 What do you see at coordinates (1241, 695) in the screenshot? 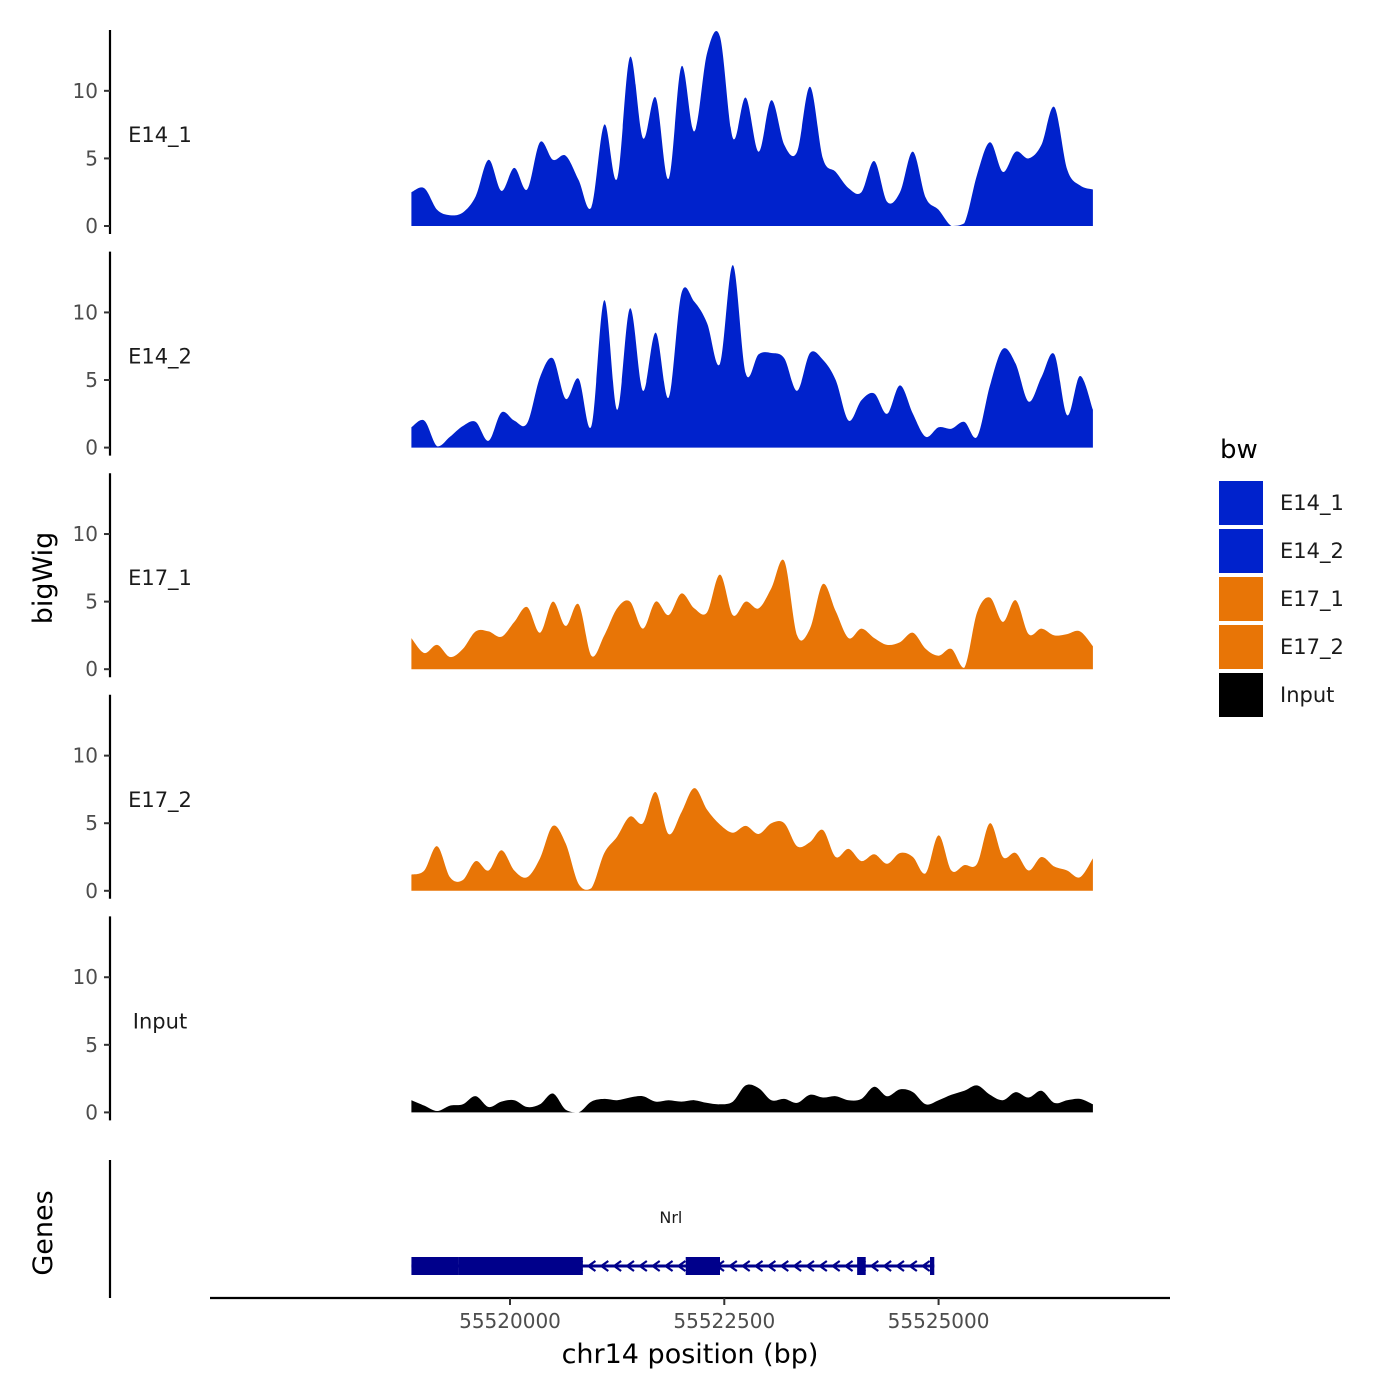
I see `legend-key-Input` at bounding box center [1241, 695].